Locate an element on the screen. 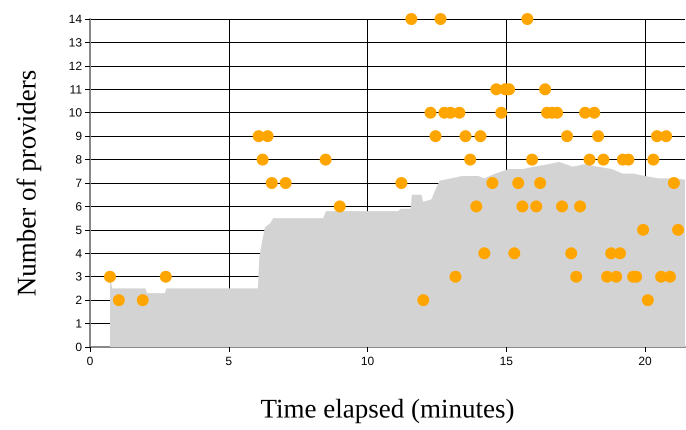 This screenshot has height=430, width=686. x-tick-label: 5 is located at coordinates (228, 361).